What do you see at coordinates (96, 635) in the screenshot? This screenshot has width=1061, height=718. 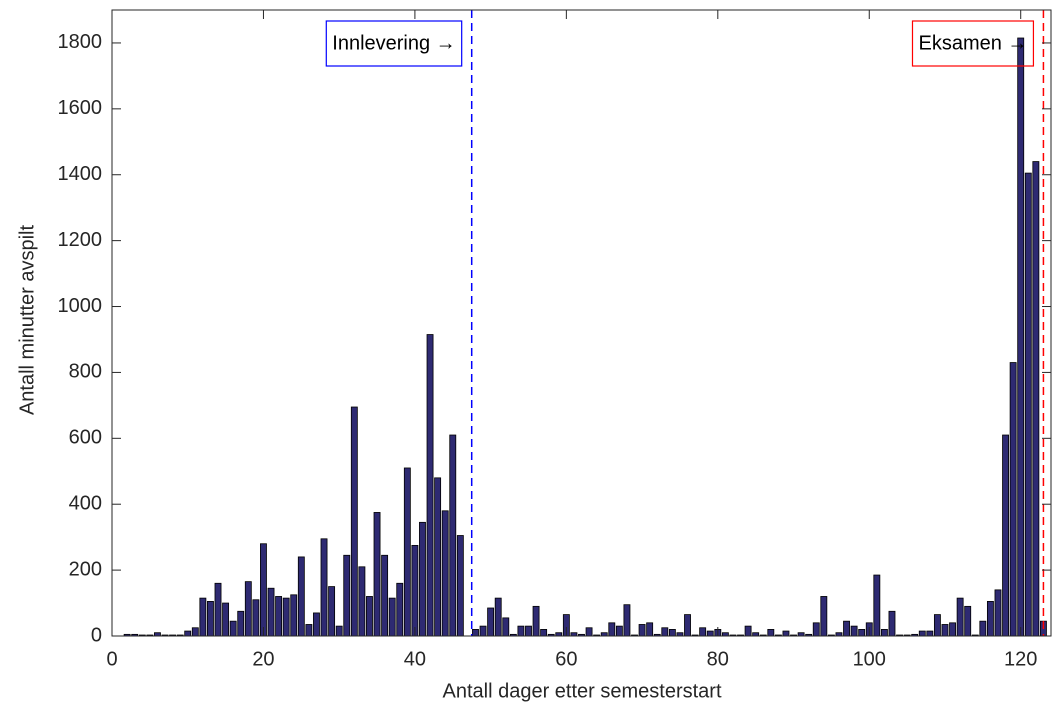 I see `y-tick-label: 0` at bounding box center [96, 635].